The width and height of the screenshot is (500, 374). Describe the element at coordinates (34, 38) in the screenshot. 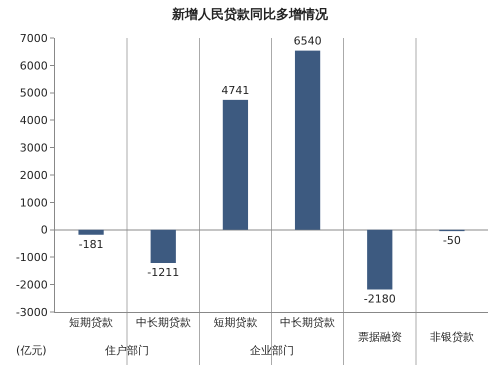

I see `y-tick-label: 7000` at that location.